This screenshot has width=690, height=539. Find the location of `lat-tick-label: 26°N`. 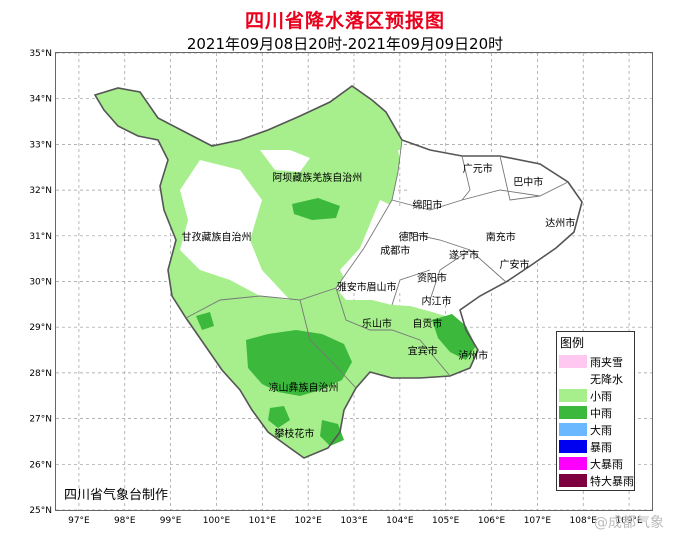

lat-tick-label: 26°N is located at coordinates (40, 465).